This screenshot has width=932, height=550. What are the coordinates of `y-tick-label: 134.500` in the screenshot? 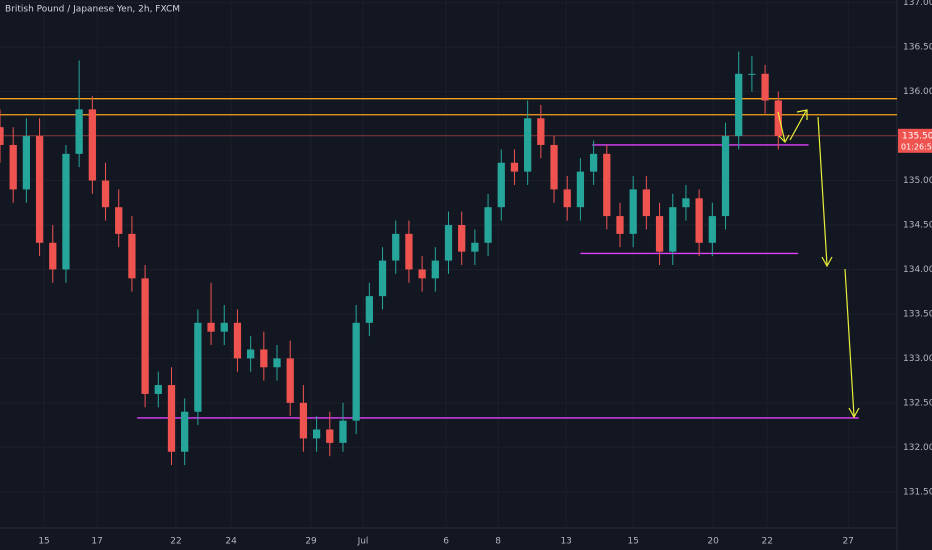 It's located at (917, 225).